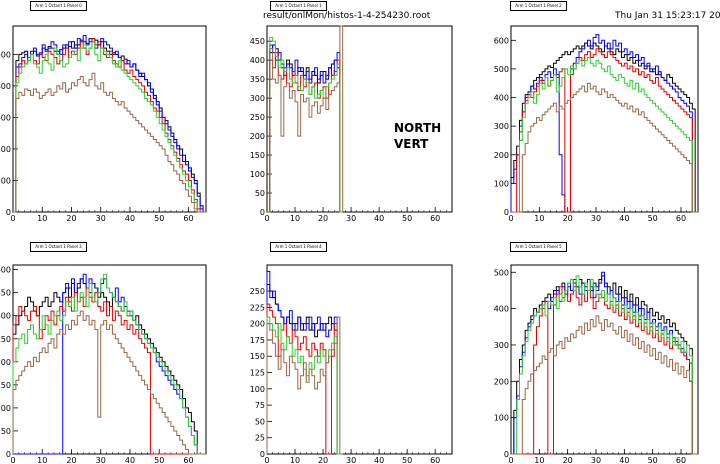 This screenshot has width=720, height=464. What do you see at coordinates (501, 40) in the screenshot?
I see `y-tick-label: 600` at bounding box center [501, 40].